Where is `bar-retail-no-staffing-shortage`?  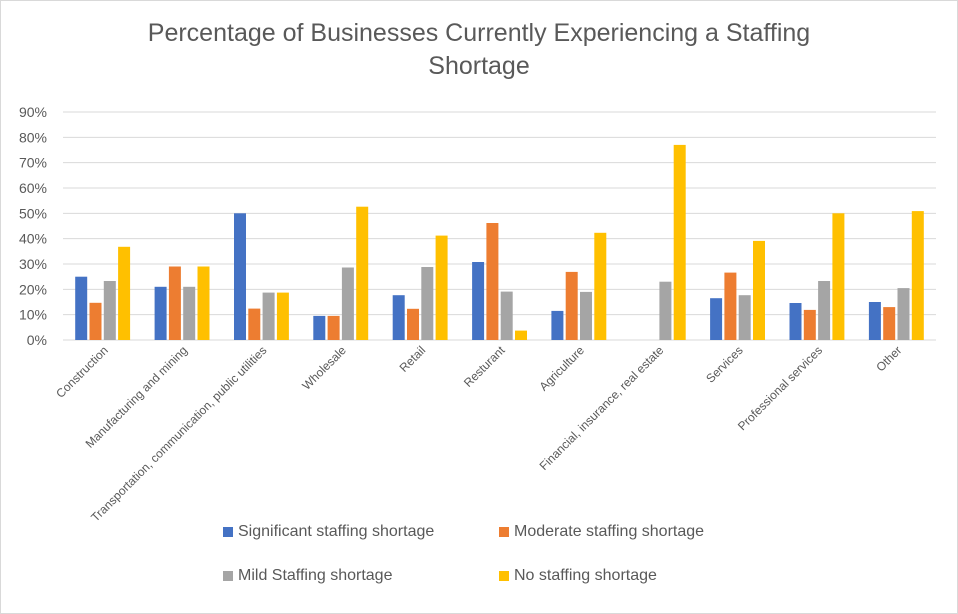
bar-retail-no-staffing-shortage is located at coordinates (441, 287).